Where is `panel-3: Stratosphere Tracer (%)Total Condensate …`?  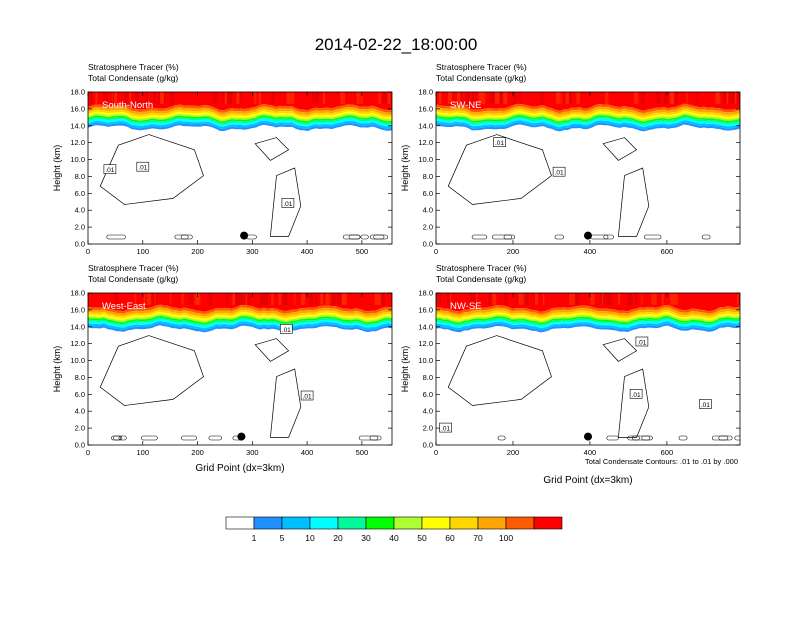
panel-3: Stratosphere Tracer (%)Total Condensate … is located at coordinates (222, 368).